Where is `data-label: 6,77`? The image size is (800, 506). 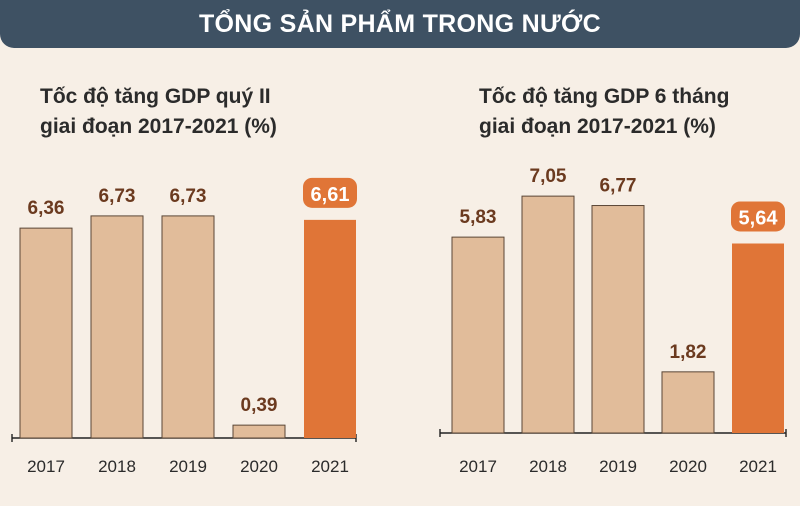
data-label: 6,77 is located at coordinates (618, 186).